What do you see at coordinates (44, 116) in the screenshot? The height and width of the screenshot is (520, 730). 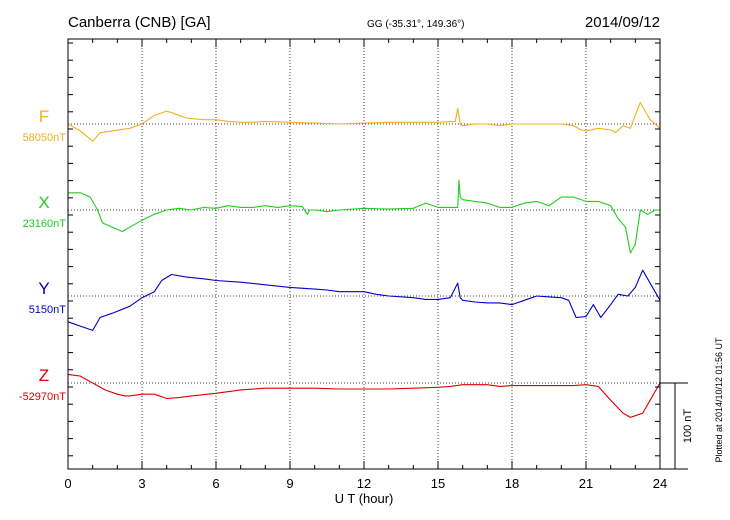 I see `component-letter-f: F` at bounding box center [44, 116].